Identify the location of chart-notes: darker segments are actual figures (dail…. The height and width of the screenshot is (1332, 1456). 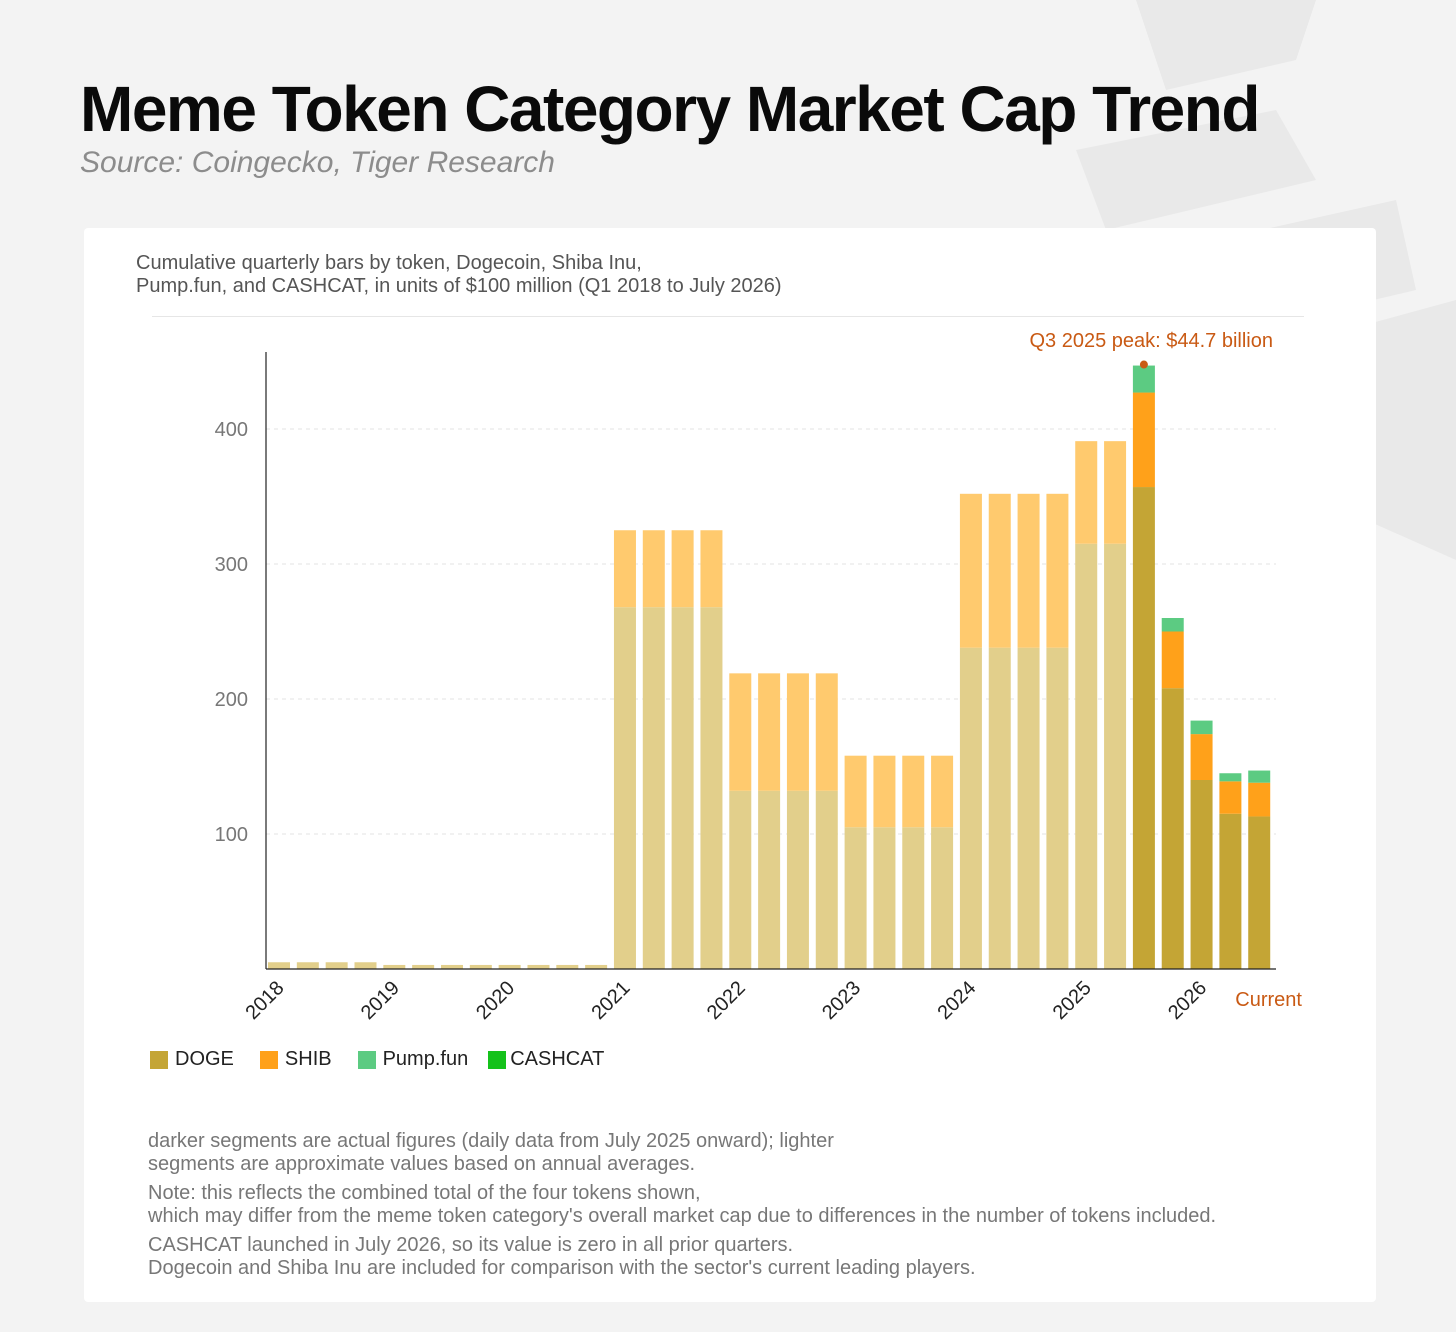
(758, 1208).